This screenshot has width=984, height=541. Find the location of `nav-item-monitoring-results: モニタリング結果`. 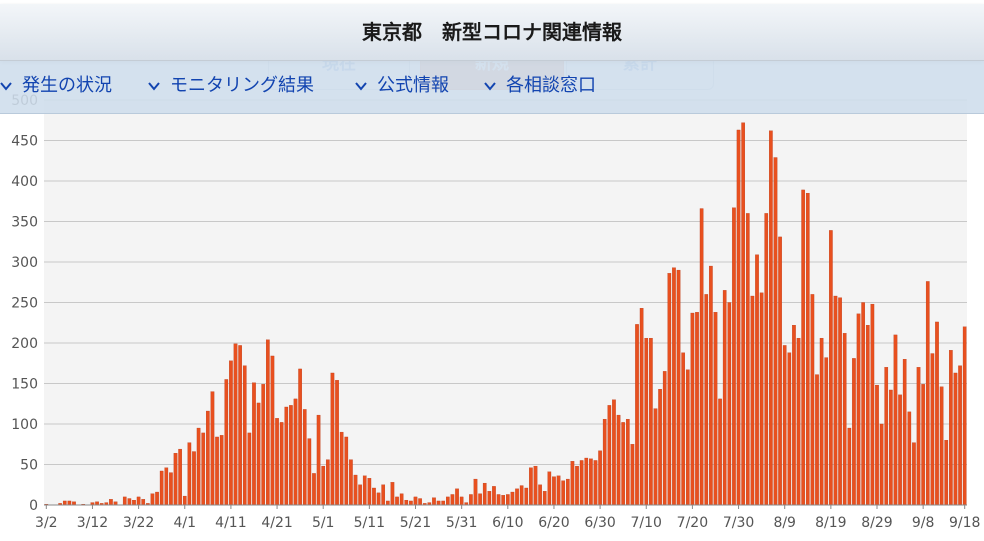

nav-item-monitoring-results: モニタリング結果 is located at coordinates (231, 86).